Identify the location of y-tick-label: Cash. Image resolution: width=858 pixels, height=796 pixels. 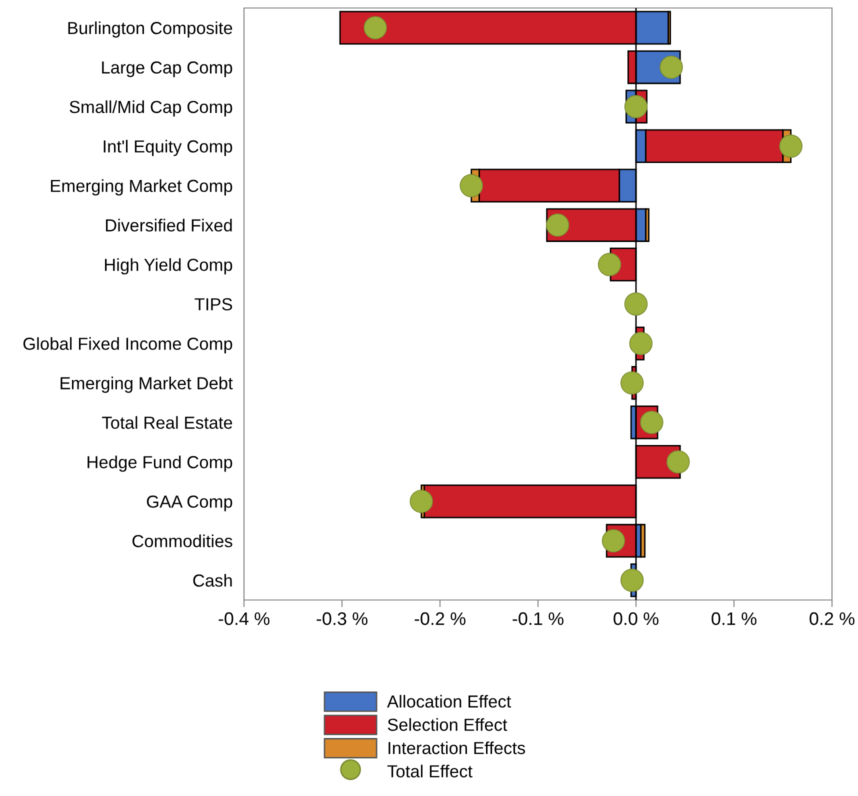
(212, 580).